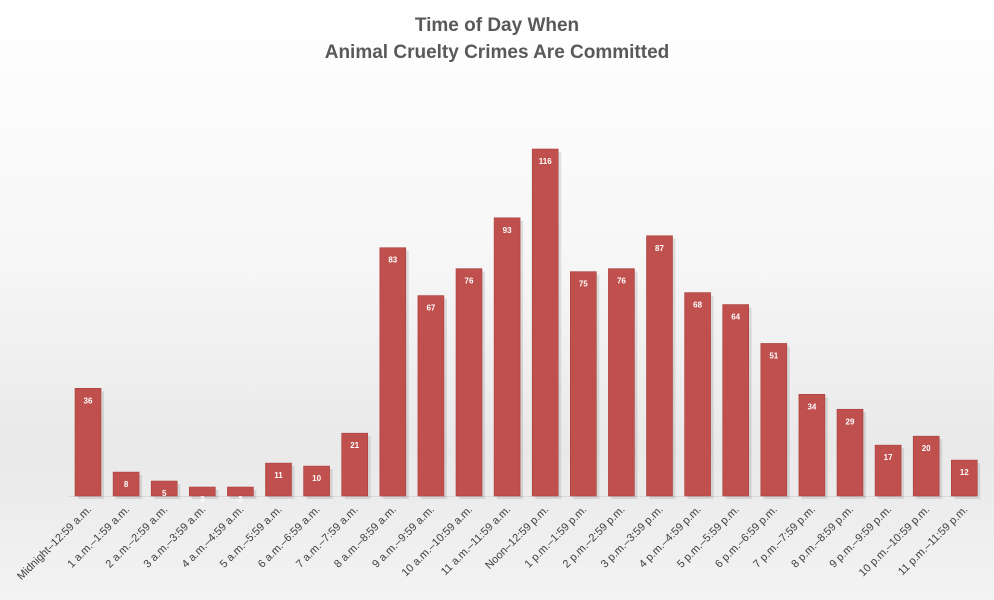 This screenshot has height=600, width=994. What do you see at coordinates (392, 260) in the screenshot?
I see `bar-data-label: 83` at bounding box center [392, 260].